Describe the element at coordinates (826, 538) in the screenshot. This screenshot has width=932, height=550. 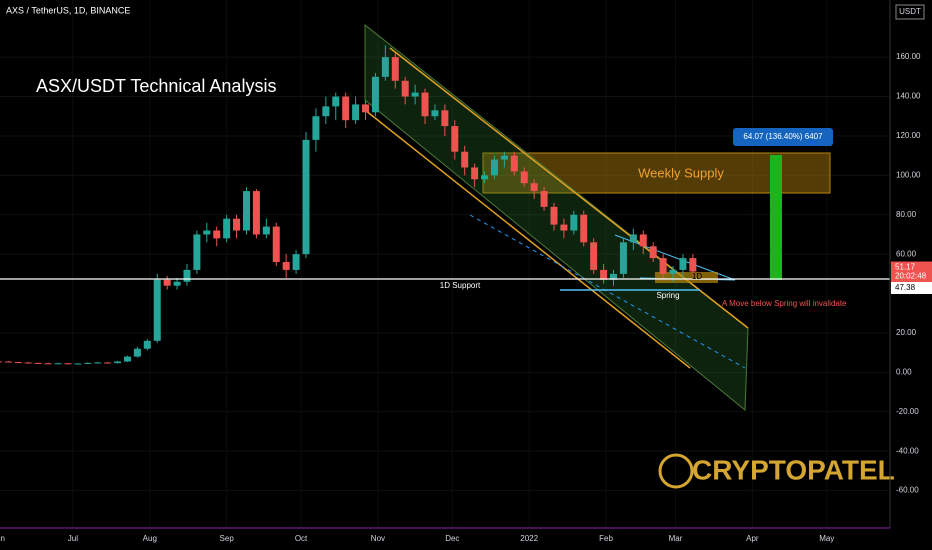
I see `x-tick-label: May` at that location.